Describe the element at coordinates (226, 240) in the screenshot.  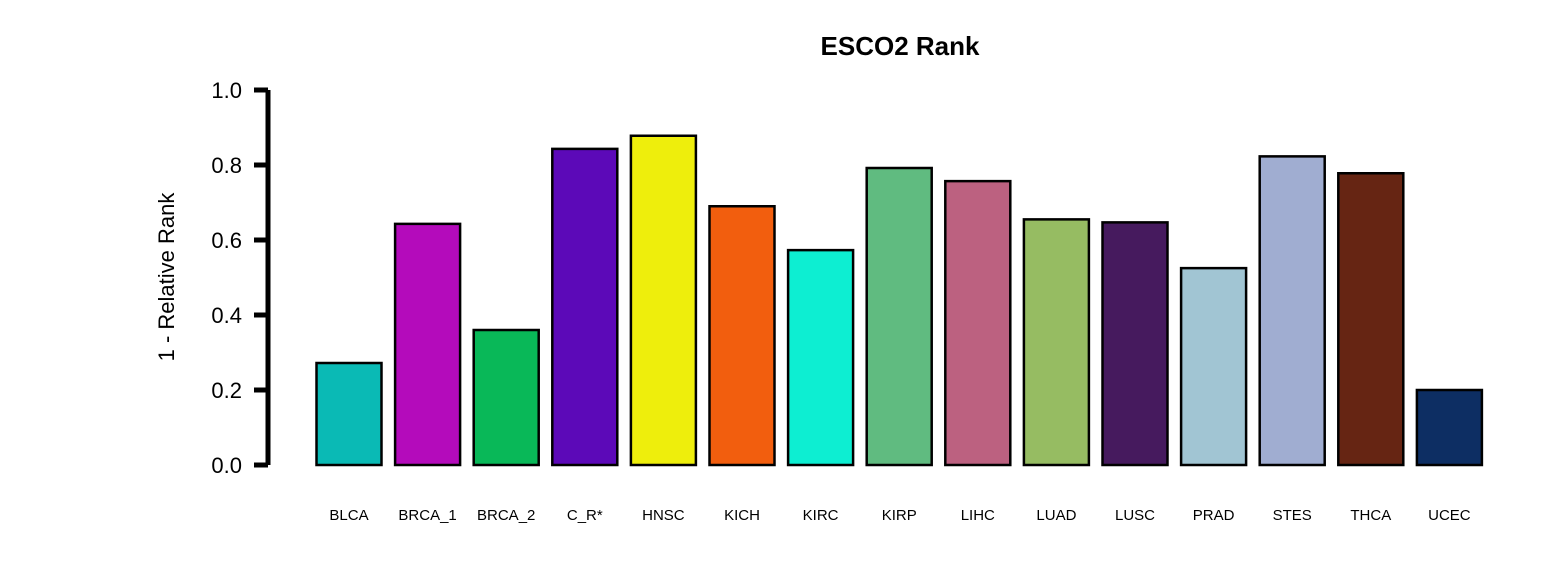
I see `y-tick-label: 0.6` at that location.